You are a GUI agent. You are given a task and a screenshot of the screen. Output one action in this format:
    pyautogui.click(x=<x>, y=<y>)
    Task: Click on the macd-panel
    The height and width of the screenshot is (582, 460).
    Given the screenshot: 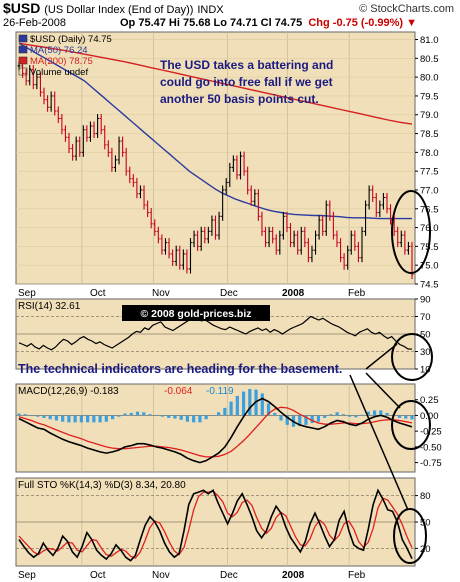 What is the action you would take?
    pyautogui.click(x=215, y=428)
    